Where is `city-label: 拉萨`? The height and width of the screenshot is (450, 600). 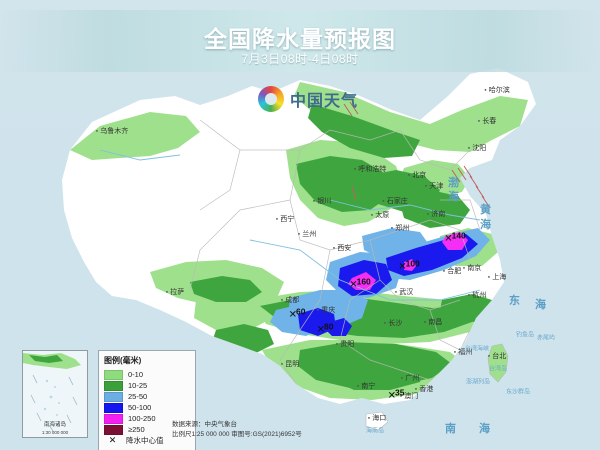
city-label: 拉萨 is located at coordinates (175, 292).